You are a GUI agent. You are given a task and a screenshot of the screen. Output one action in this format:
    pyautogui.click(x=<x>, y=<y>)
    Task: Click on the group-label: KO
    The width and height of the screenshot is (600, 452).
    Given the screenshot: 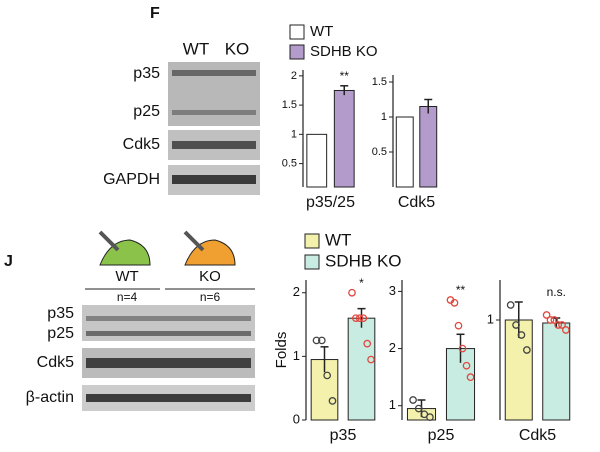 What is the action you would take?
    pyautogui.click(x=210, y=276)
    